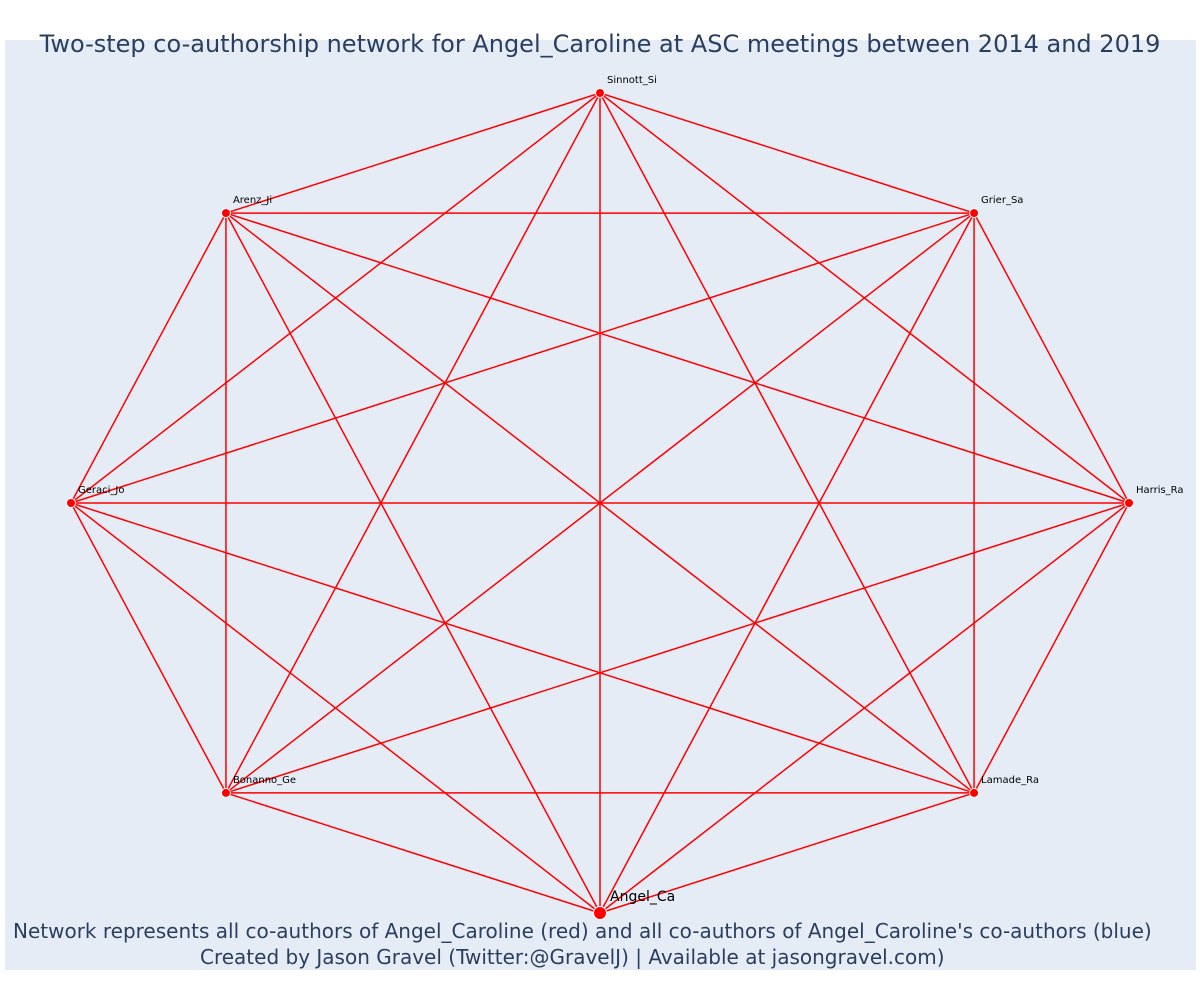  I want to click on node-label-geraci: Geraci_Jo, so click(101, 490).